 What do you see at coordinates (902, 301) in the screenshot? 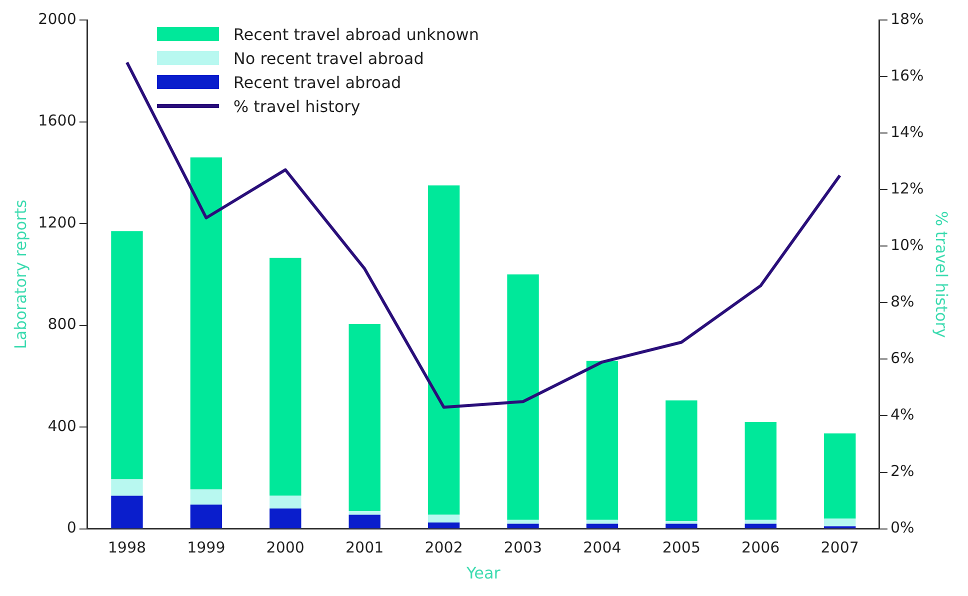
I see `y2-tick-label: 8%` at bounding box center [902, 301].